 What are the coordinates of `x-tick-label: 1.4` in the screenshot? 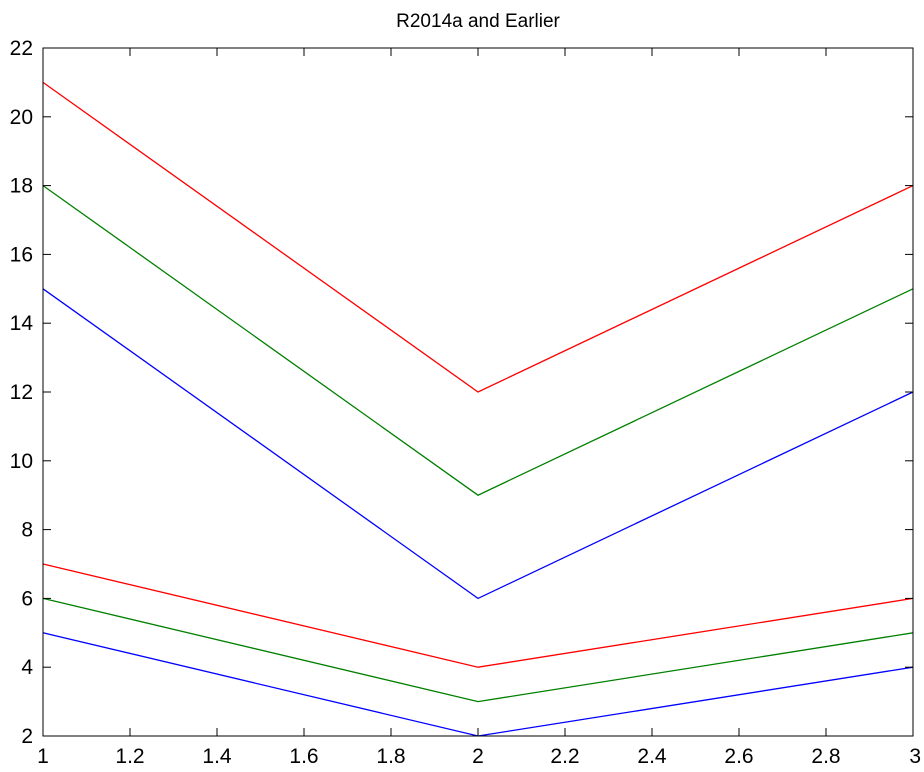 It's located at (217, 756).